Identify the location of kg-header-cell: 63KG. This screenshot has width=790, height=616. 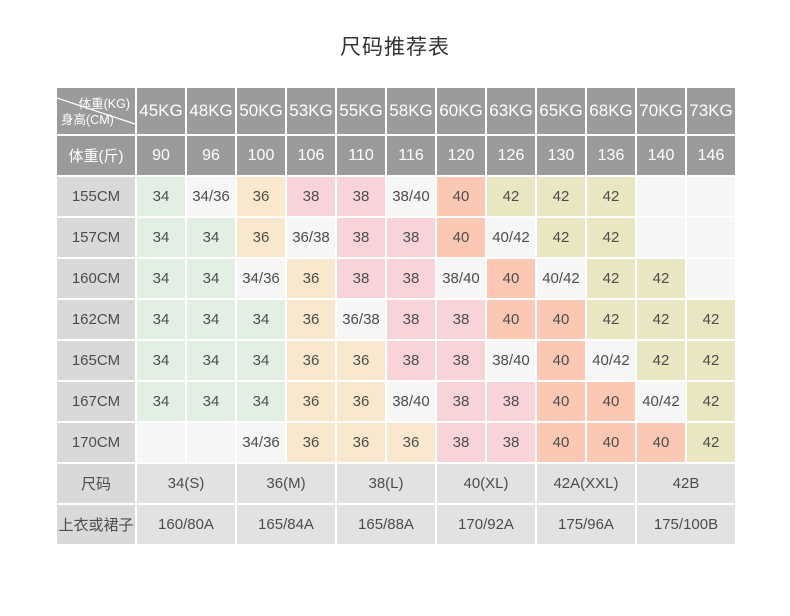
(511, 111).